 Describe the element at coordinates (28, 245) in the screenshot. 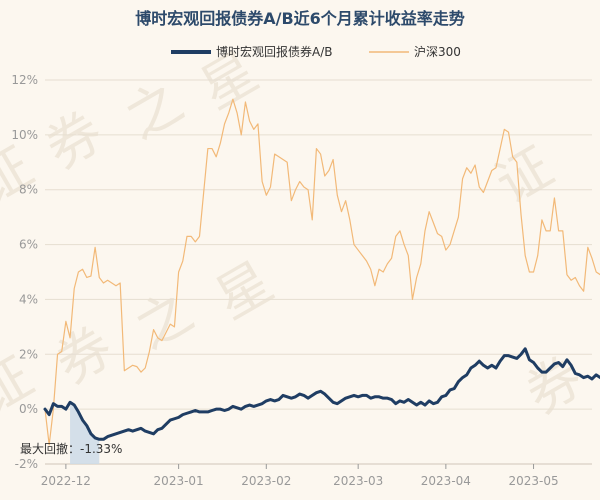

I see `y-tick-label: 6%` at that location.